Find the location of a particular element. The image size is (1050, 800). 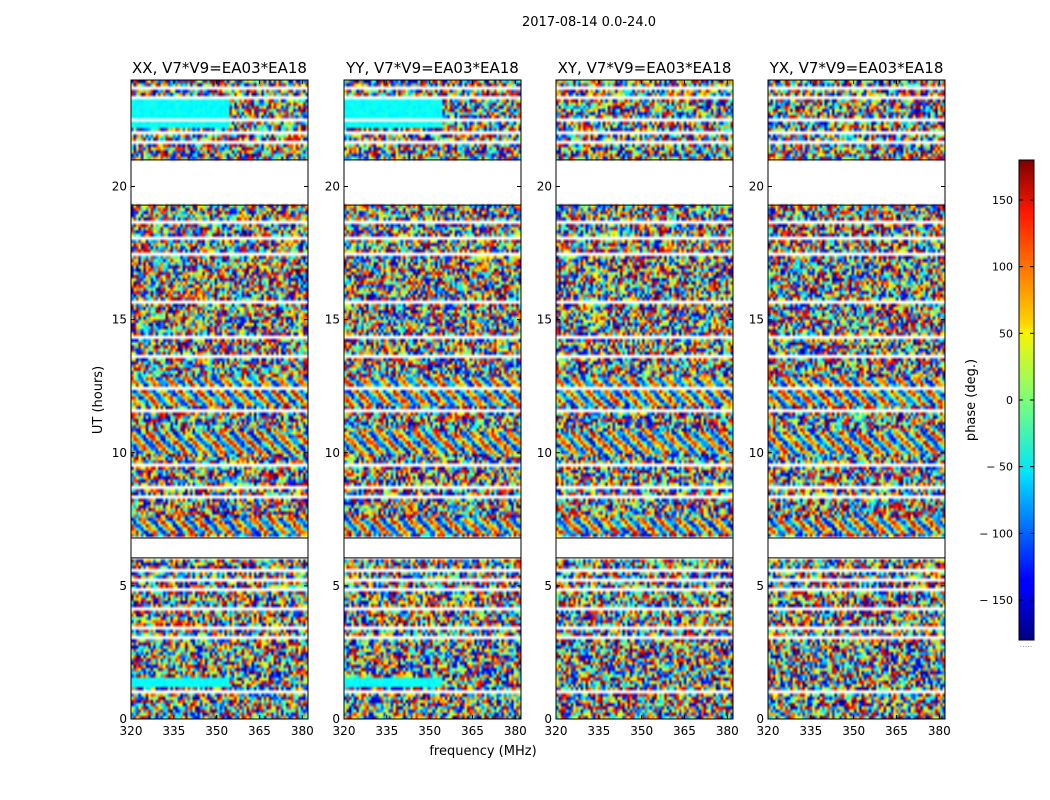

panel-title-yy: YY, V7*V9=EA03*EA18 is located at coordinates (432, 68).